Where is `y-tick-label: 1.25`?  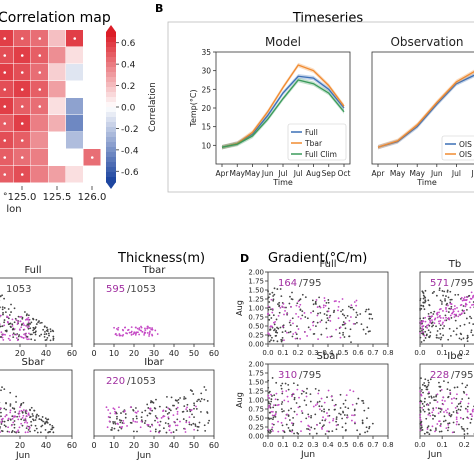 y-tick-label: 1.25 is located at coordinates (256, 300).